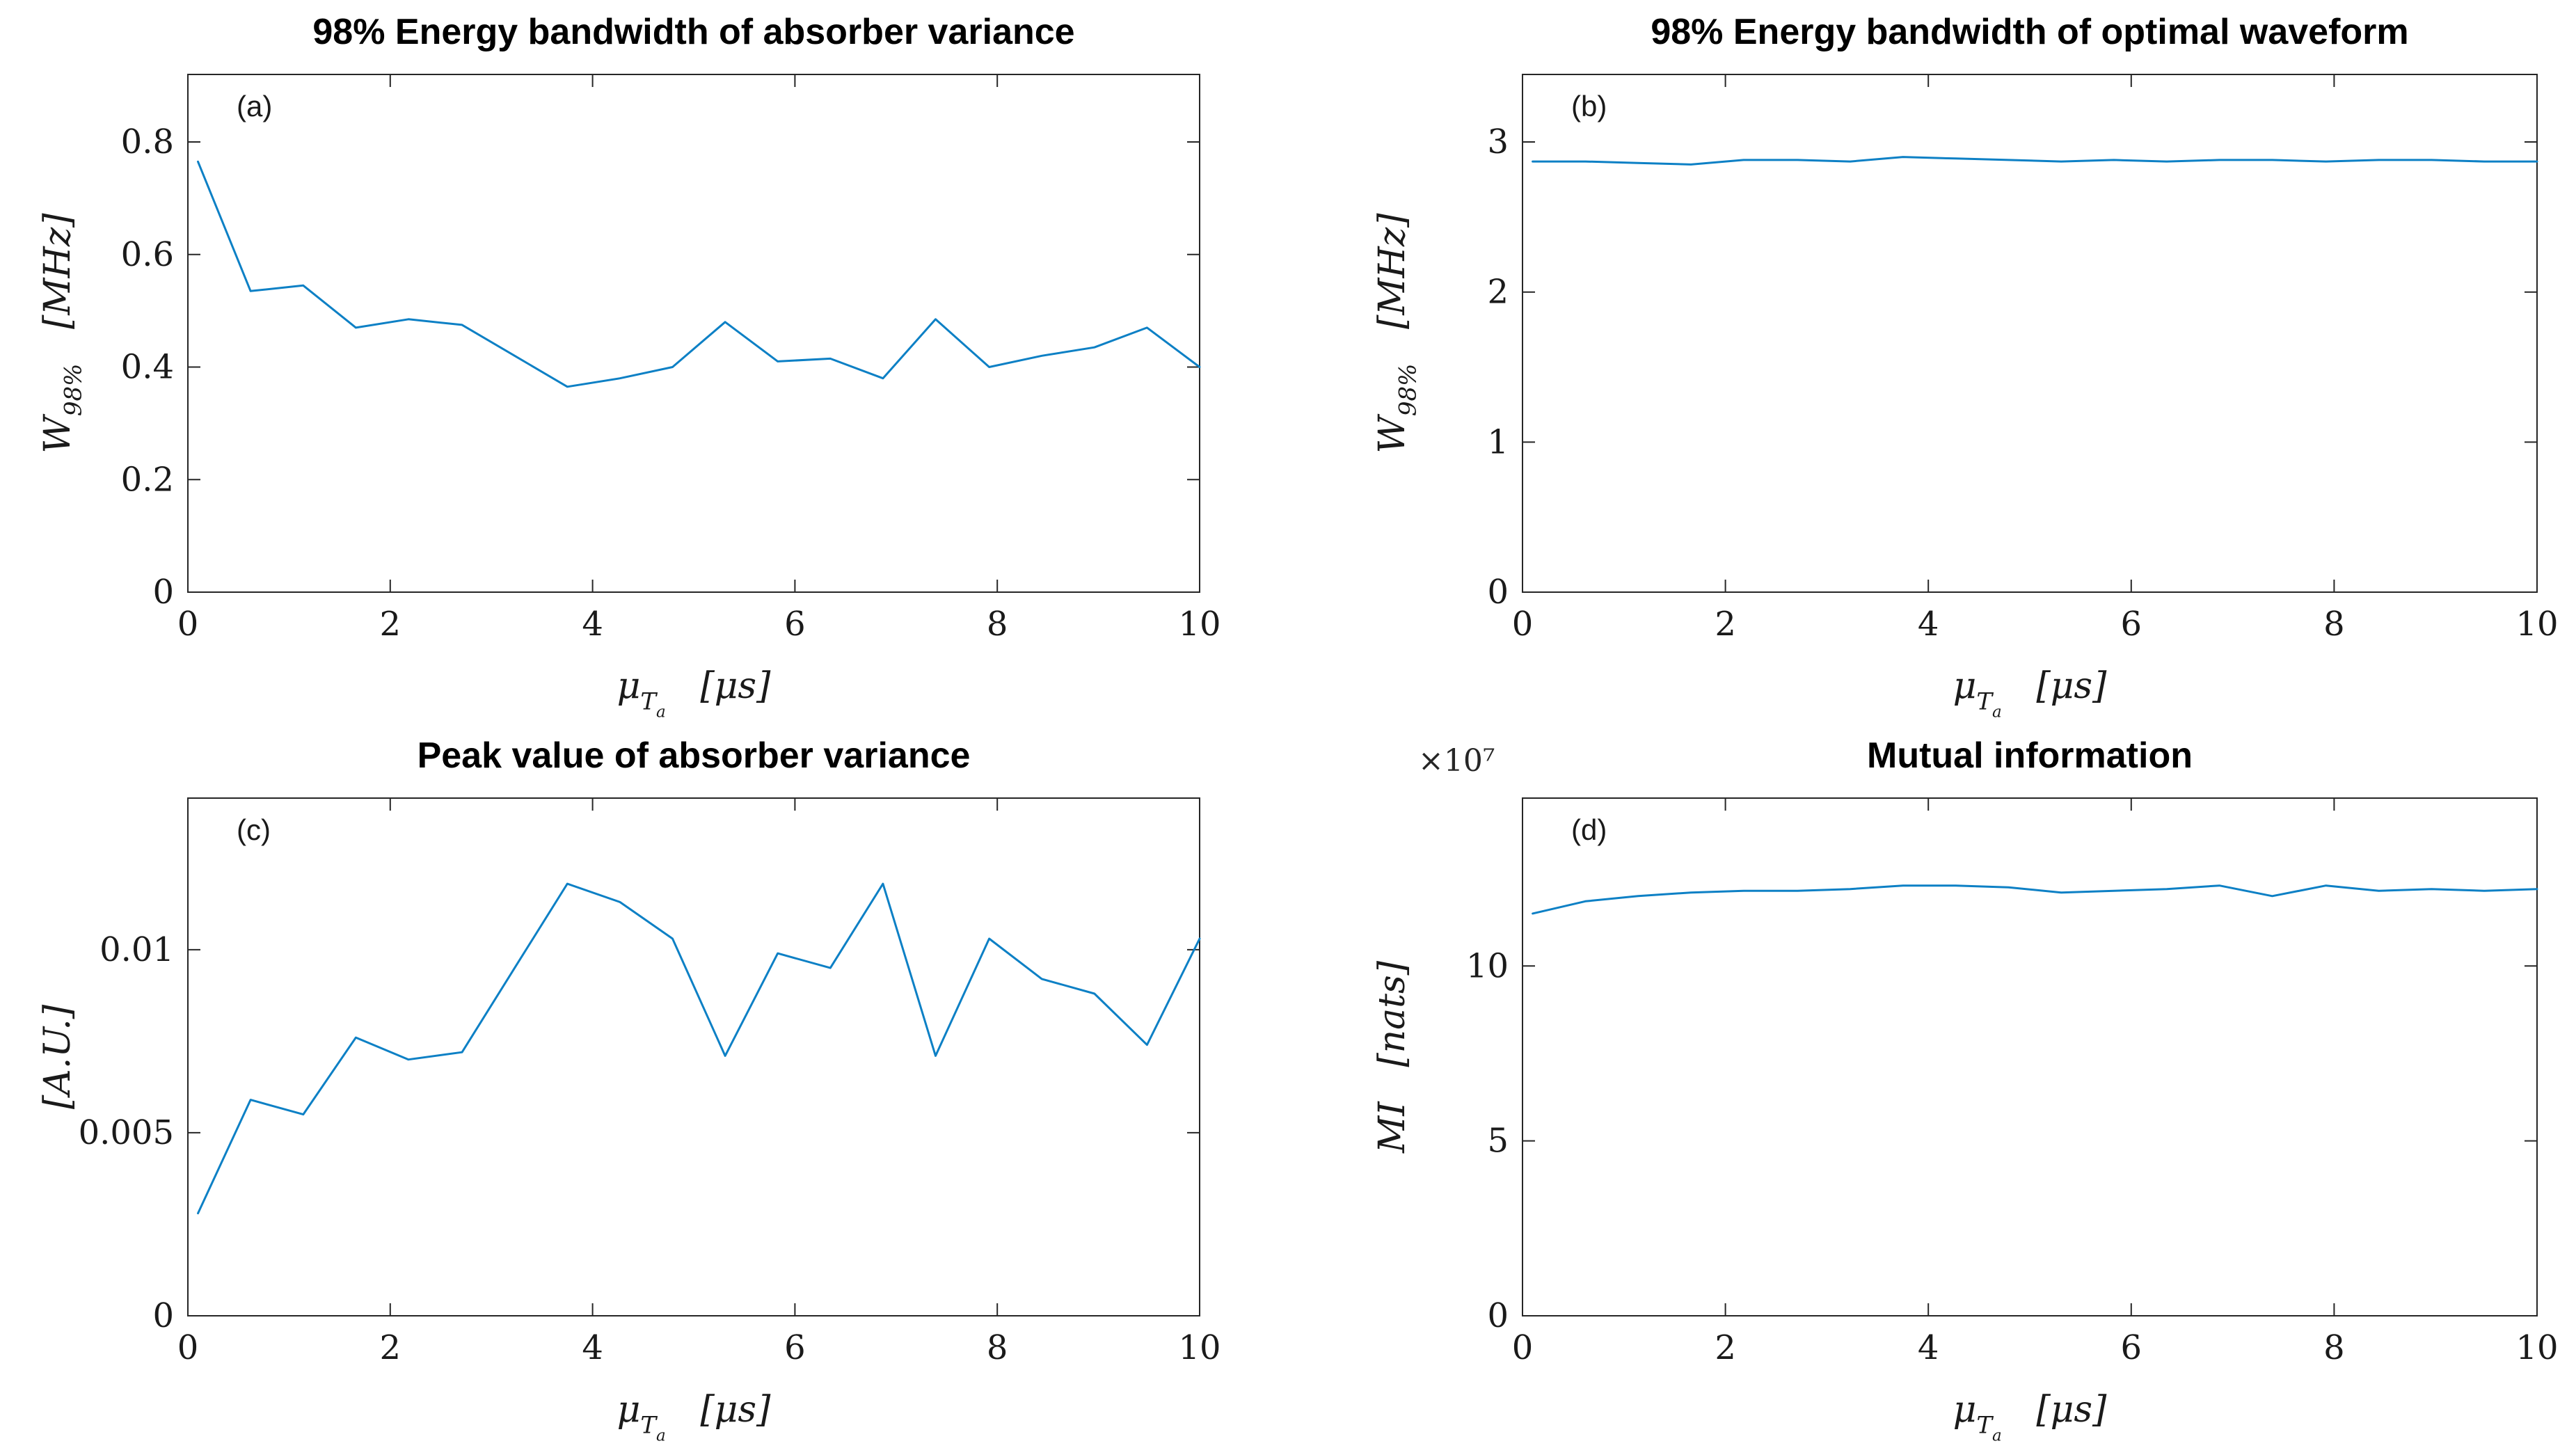 Image resolution: width=2576 pixels, height=1448 pixels. I want to click on y-tick-label: 0.005, so click(126, 1132).